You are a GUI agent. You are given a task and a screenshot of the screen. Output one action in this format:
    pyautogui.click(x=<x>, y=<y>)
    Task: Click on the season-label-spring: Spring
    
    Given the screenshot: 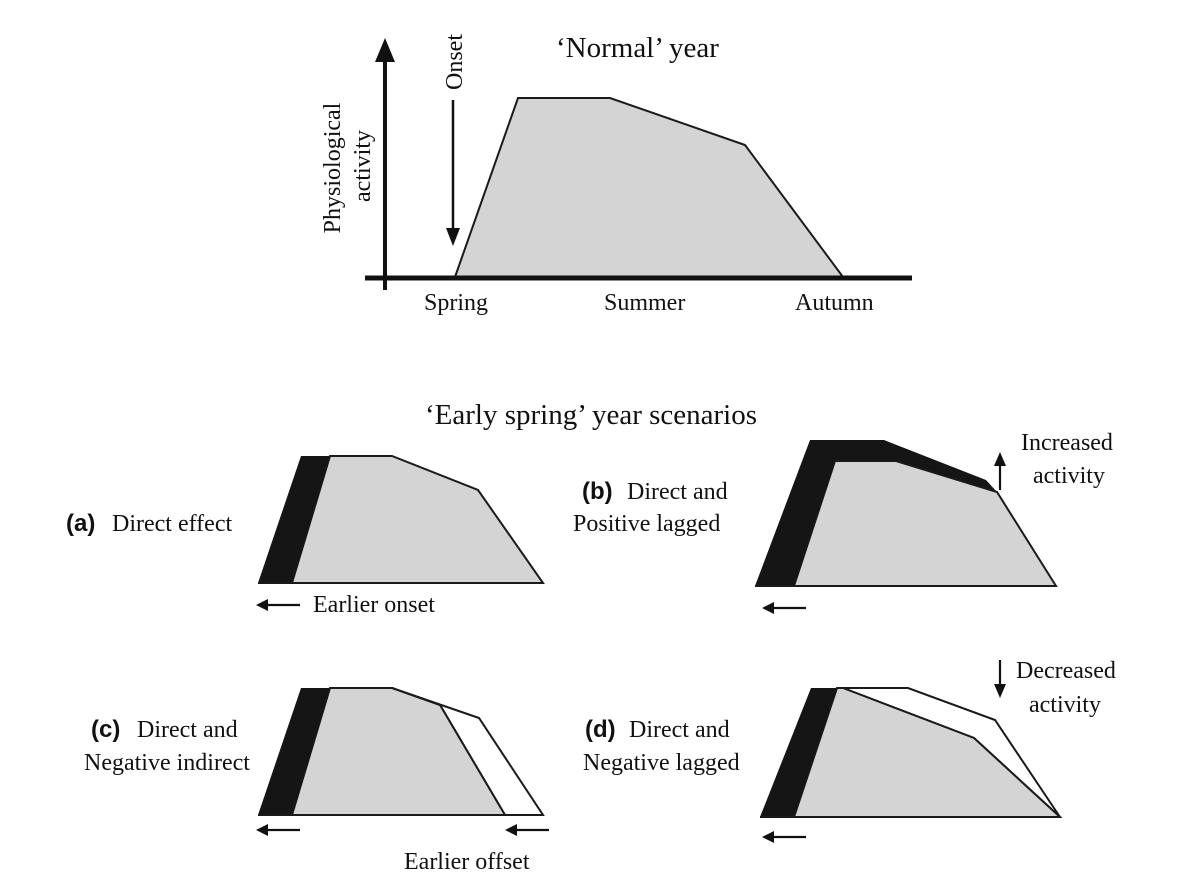 What is the action you would take?
    pyautogui.click(x=456, y=303)
    